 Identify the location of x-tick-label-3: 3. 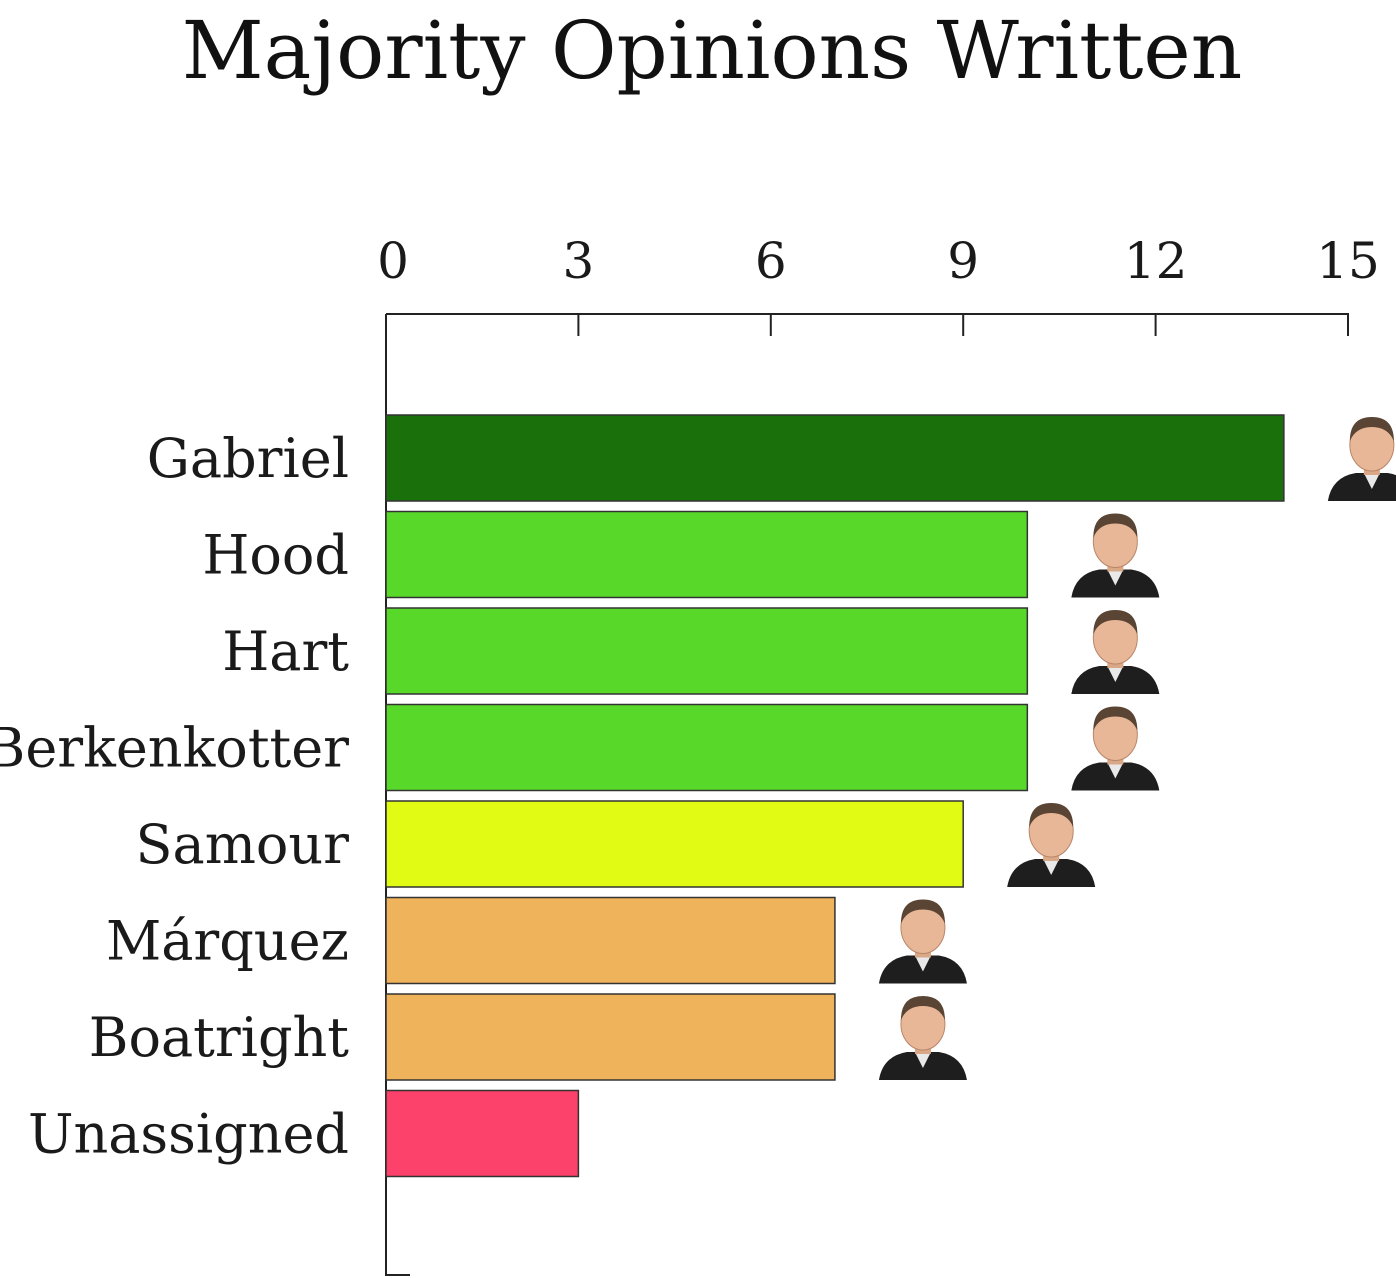
(578, 261).